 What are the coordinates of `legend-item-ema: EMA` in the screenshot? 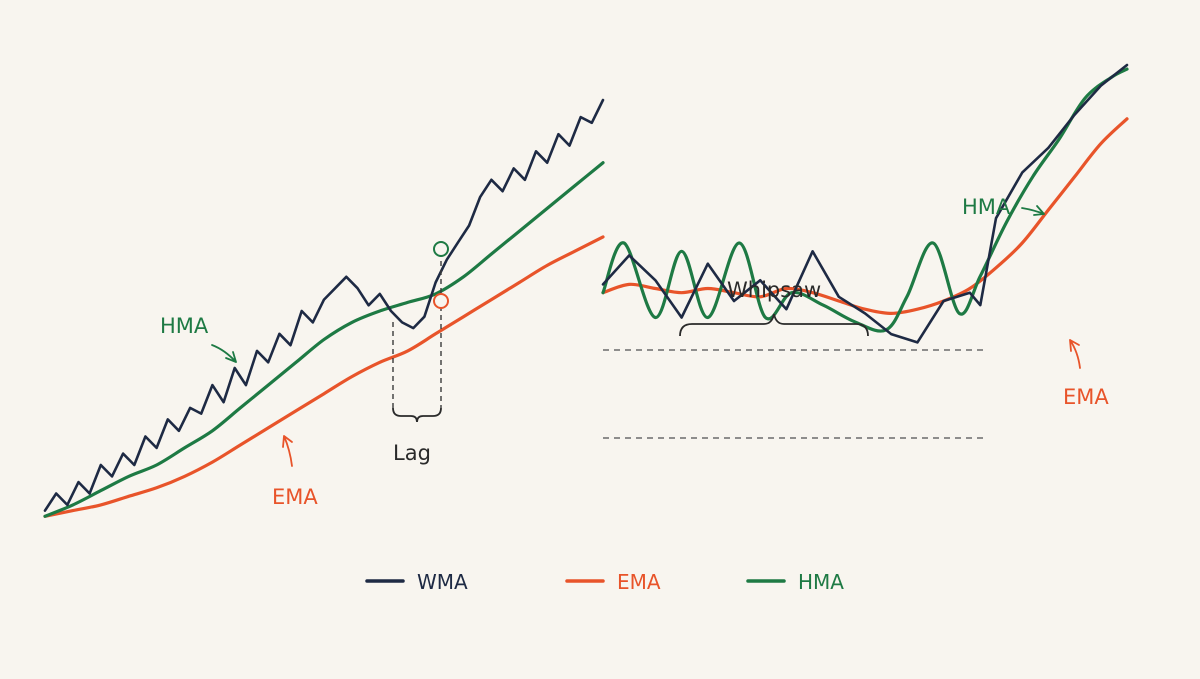 It's located at (613, 582).